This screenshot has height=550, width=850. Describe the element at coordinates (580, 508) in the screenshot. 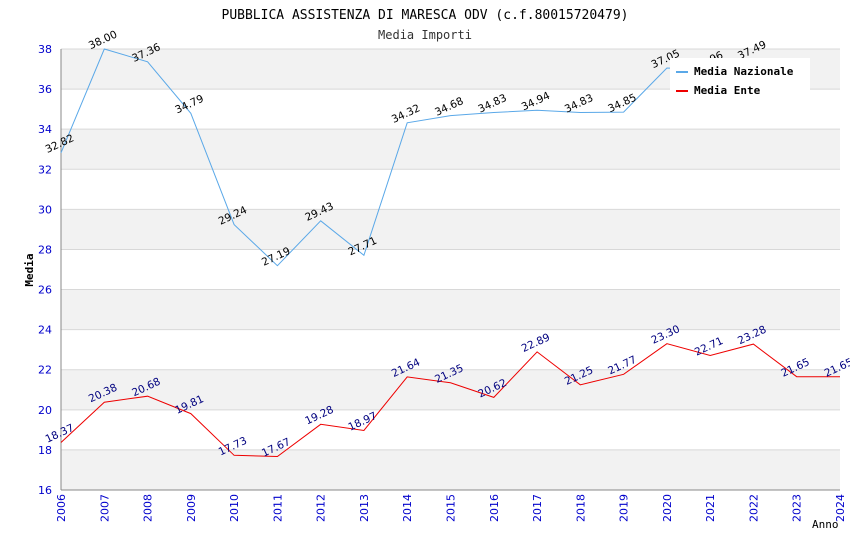

I see `x-tick-label: 2018` at that location.